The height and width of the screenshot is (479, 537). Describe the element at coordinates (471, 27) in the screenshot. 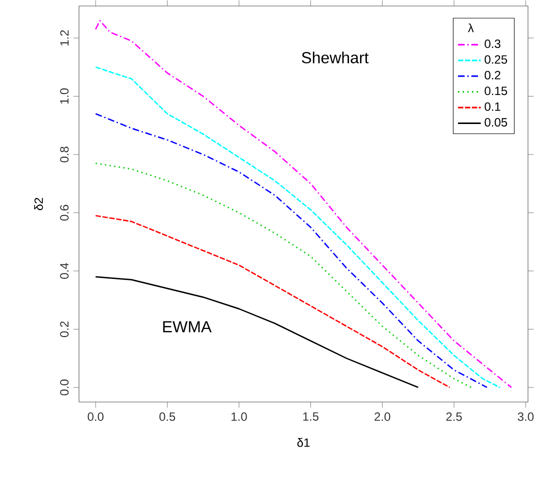

I see `legend-title: λ` at that location.